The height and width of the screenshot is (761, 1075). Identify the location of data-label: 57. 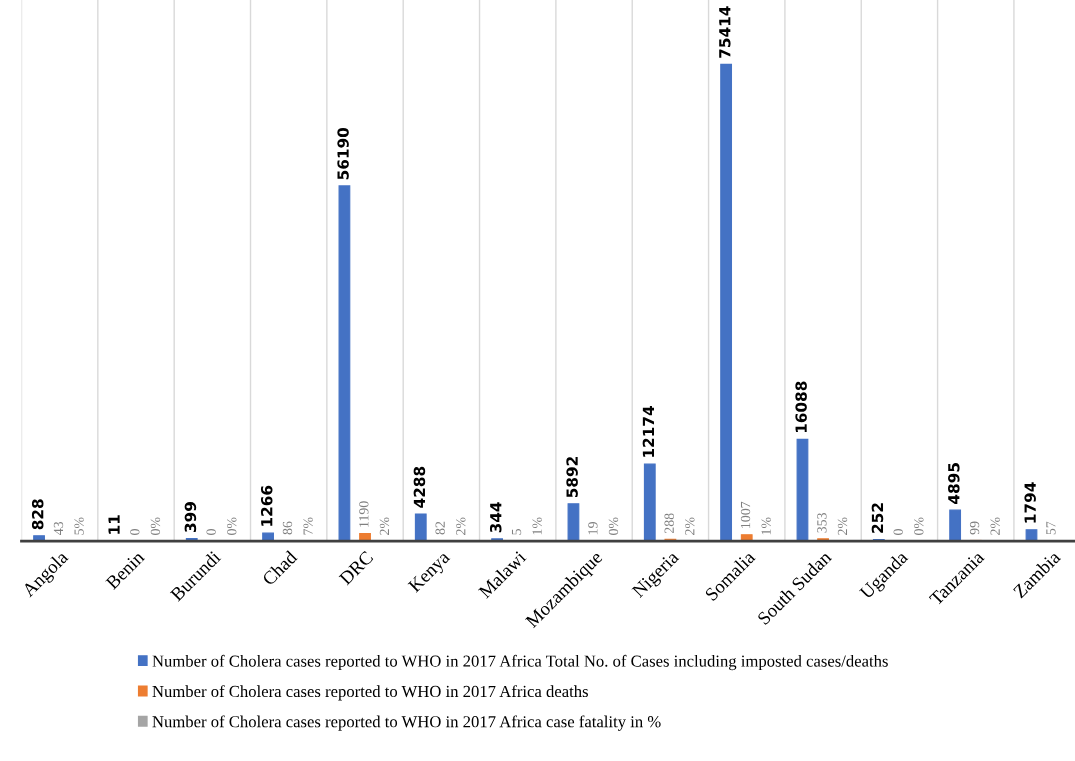
(1051, 528).